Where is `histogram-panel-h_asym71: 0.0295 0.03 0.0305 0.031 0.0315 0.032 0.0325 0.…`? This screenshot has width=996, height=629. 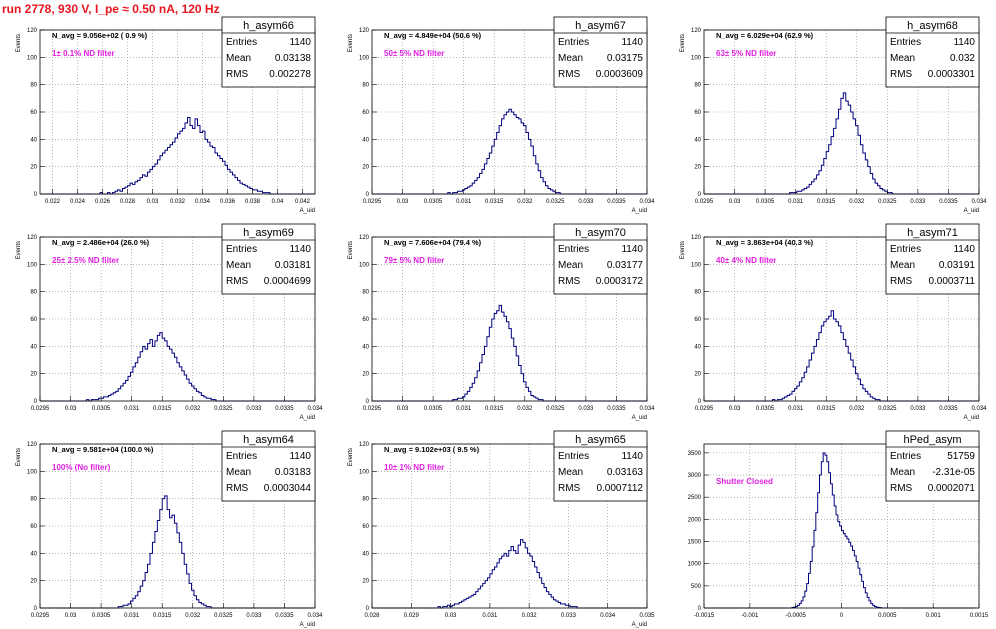 histogram-panel-h_asym71: 0.0295 0.03 0.0305 0.031 0.0315 0.032 0.0325 0.… is located at coordinates (830, 318).